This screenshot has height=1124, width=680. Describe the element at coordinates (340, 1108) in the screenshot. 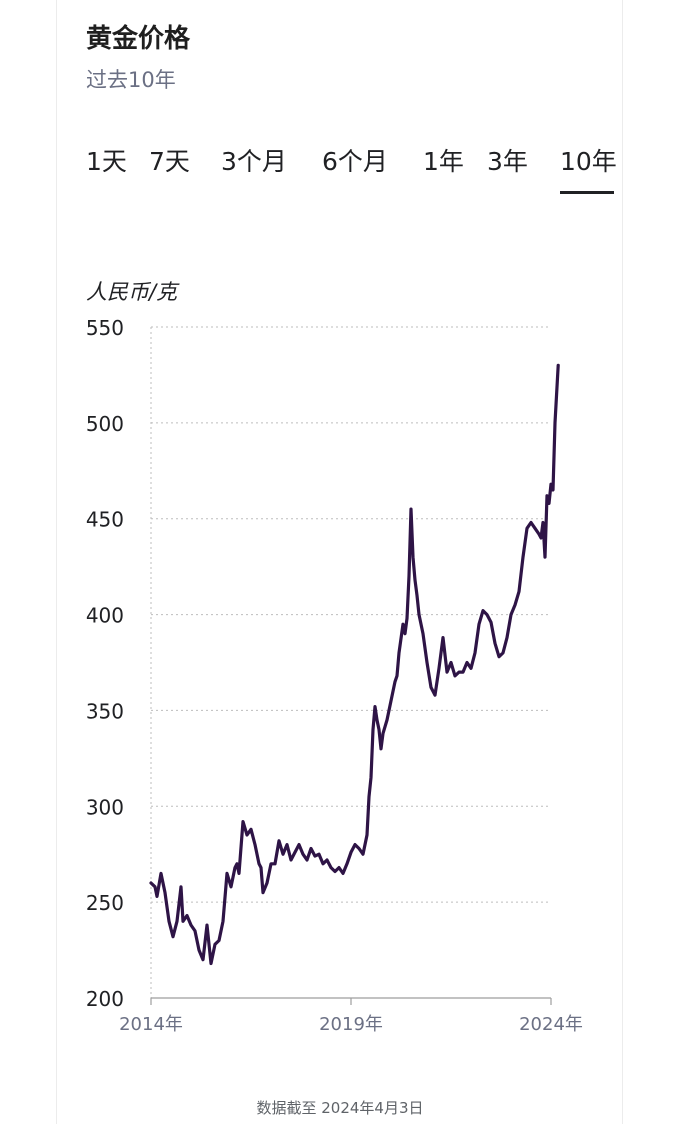

I see `data-as-of-note: 数据截至 2024年4月3日` at that location.